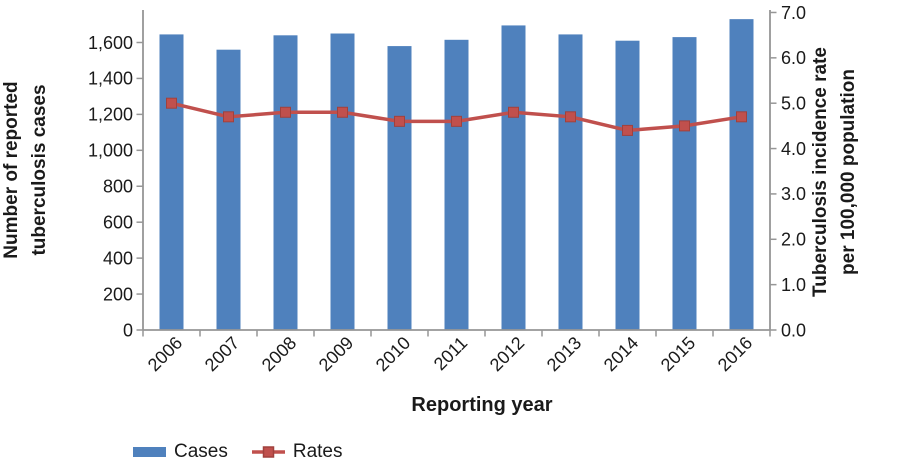 This screenshot has height=471, width=900. I want to click on rate-marker-2008, so click(285, 112).